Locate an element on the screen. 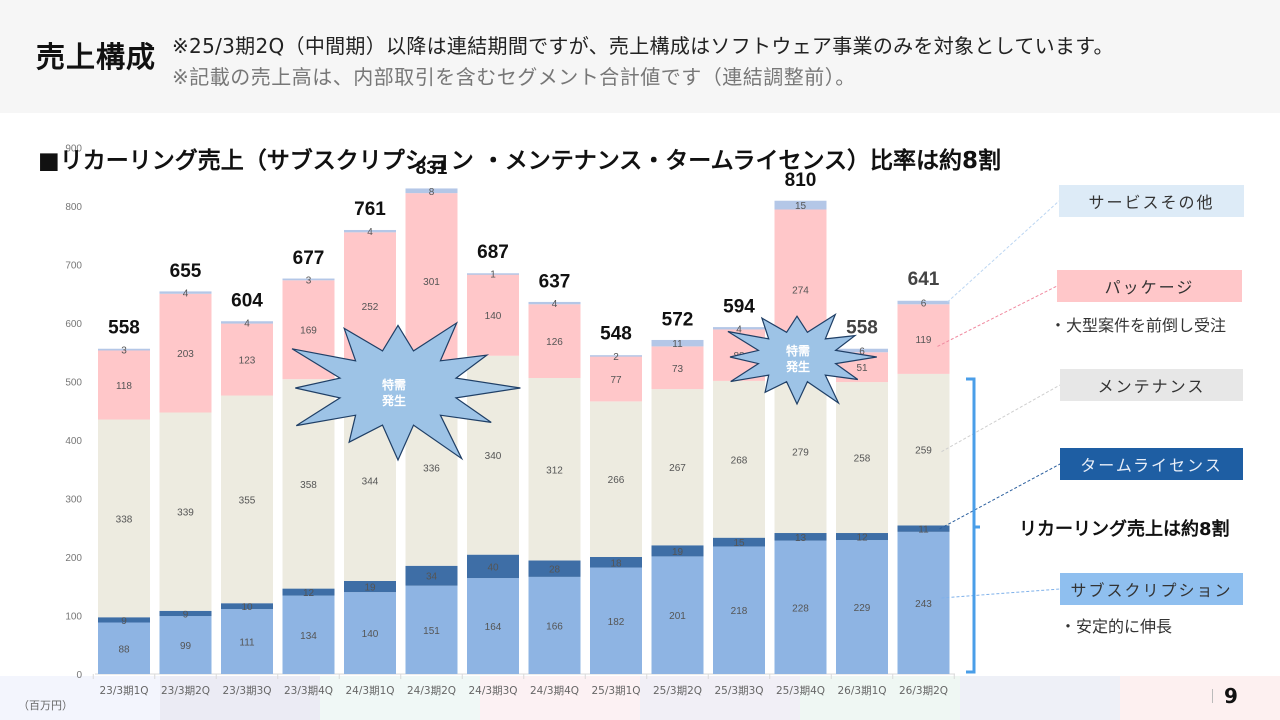  data-label-service-other: 2 is located at coordinates (616, 357).